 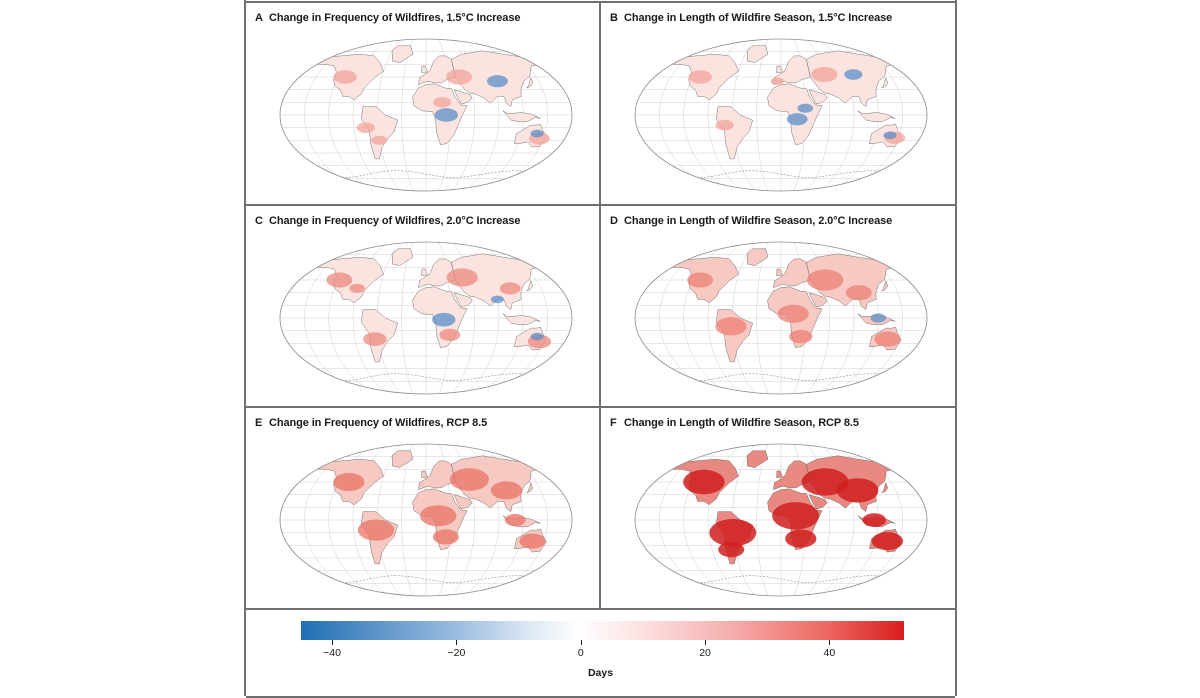 What do you see at coordinates (829, 653) in the screenshot?
I see `colorbar-tick-label: 40` at bounding box center [829, 653].